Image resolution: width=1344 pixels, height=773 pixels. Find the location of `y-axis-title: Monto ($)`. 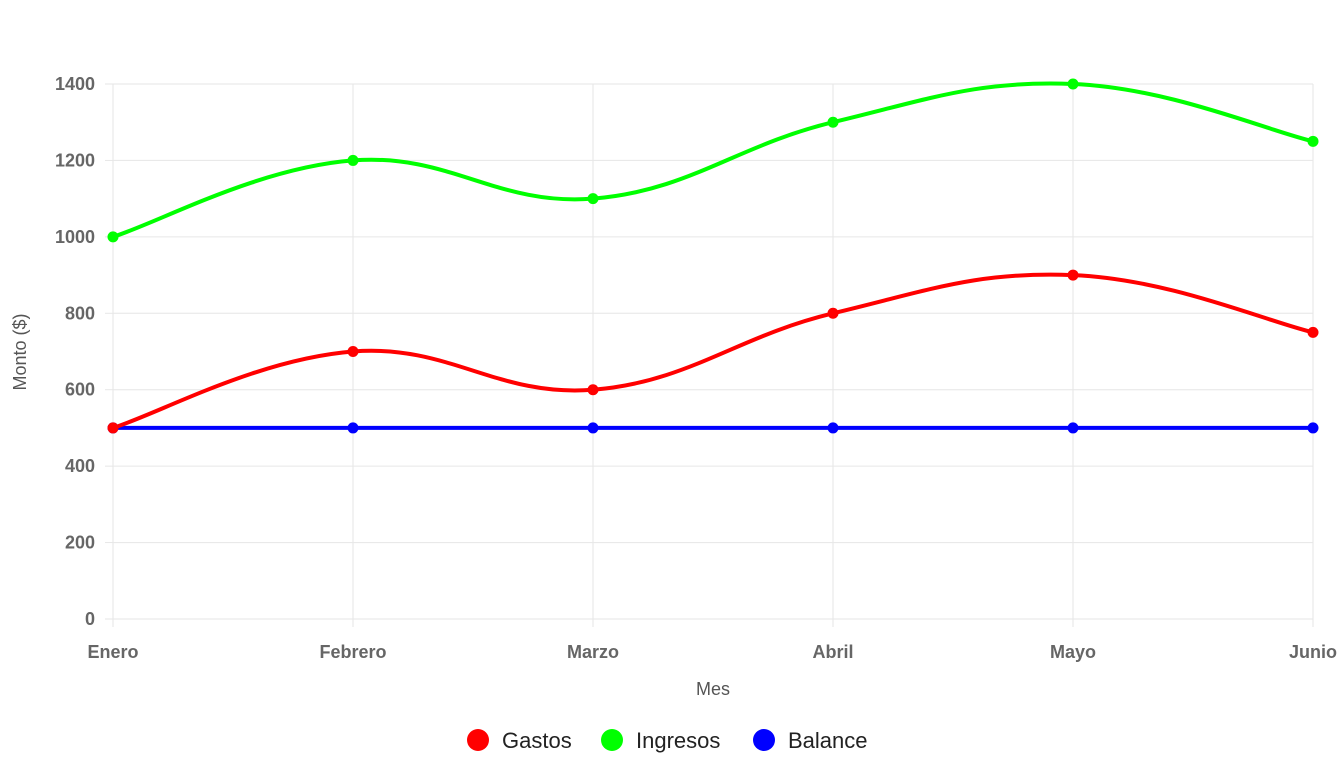

y-axis-title: Monto ($) is located at coordinates (20, 351).